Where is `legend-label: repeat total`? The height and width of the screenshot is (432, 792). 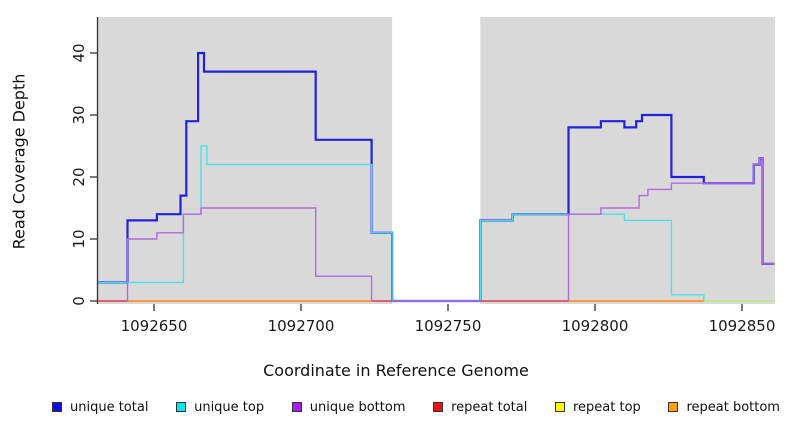
legend-label: repeat total is located at coordinates (489, 407).